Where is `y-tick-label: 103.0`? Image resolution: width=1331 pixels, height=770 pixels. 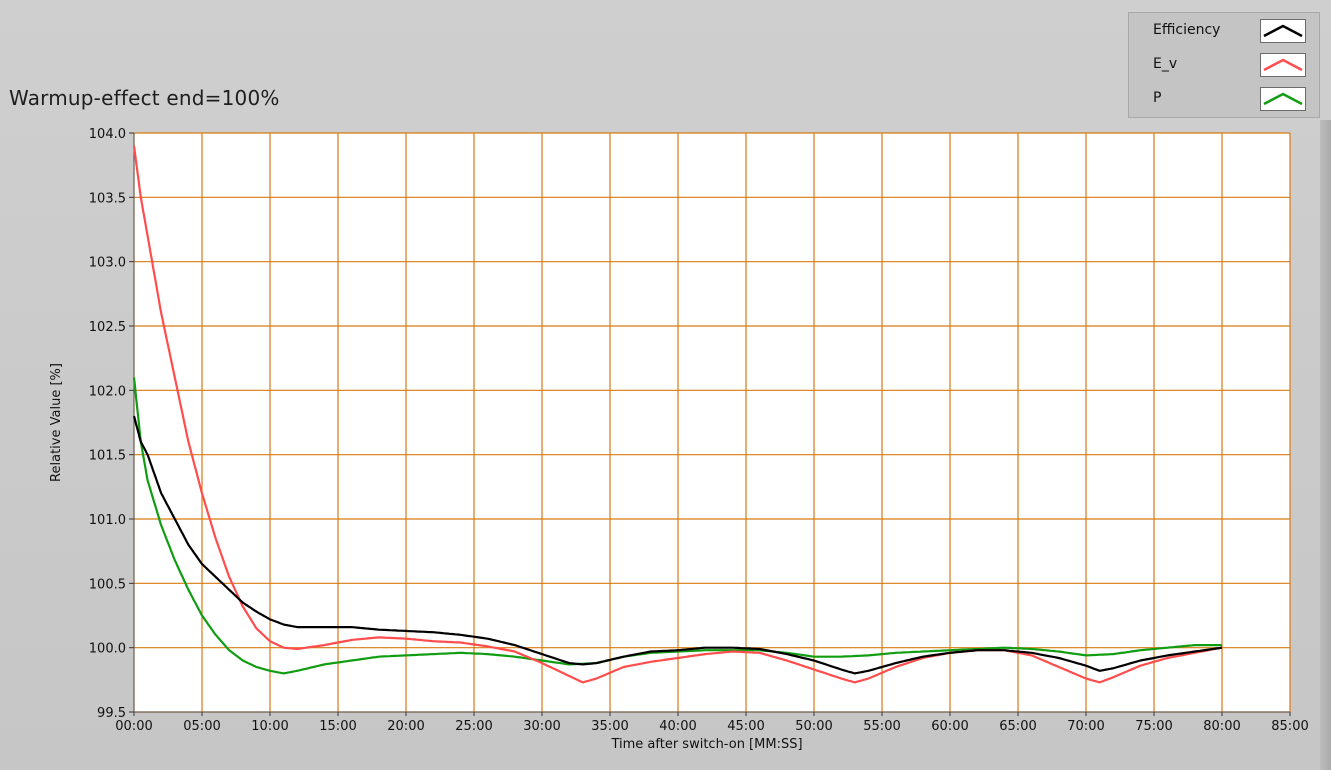
y-tick-label: 103.0 is located at coordinates (107, 263).